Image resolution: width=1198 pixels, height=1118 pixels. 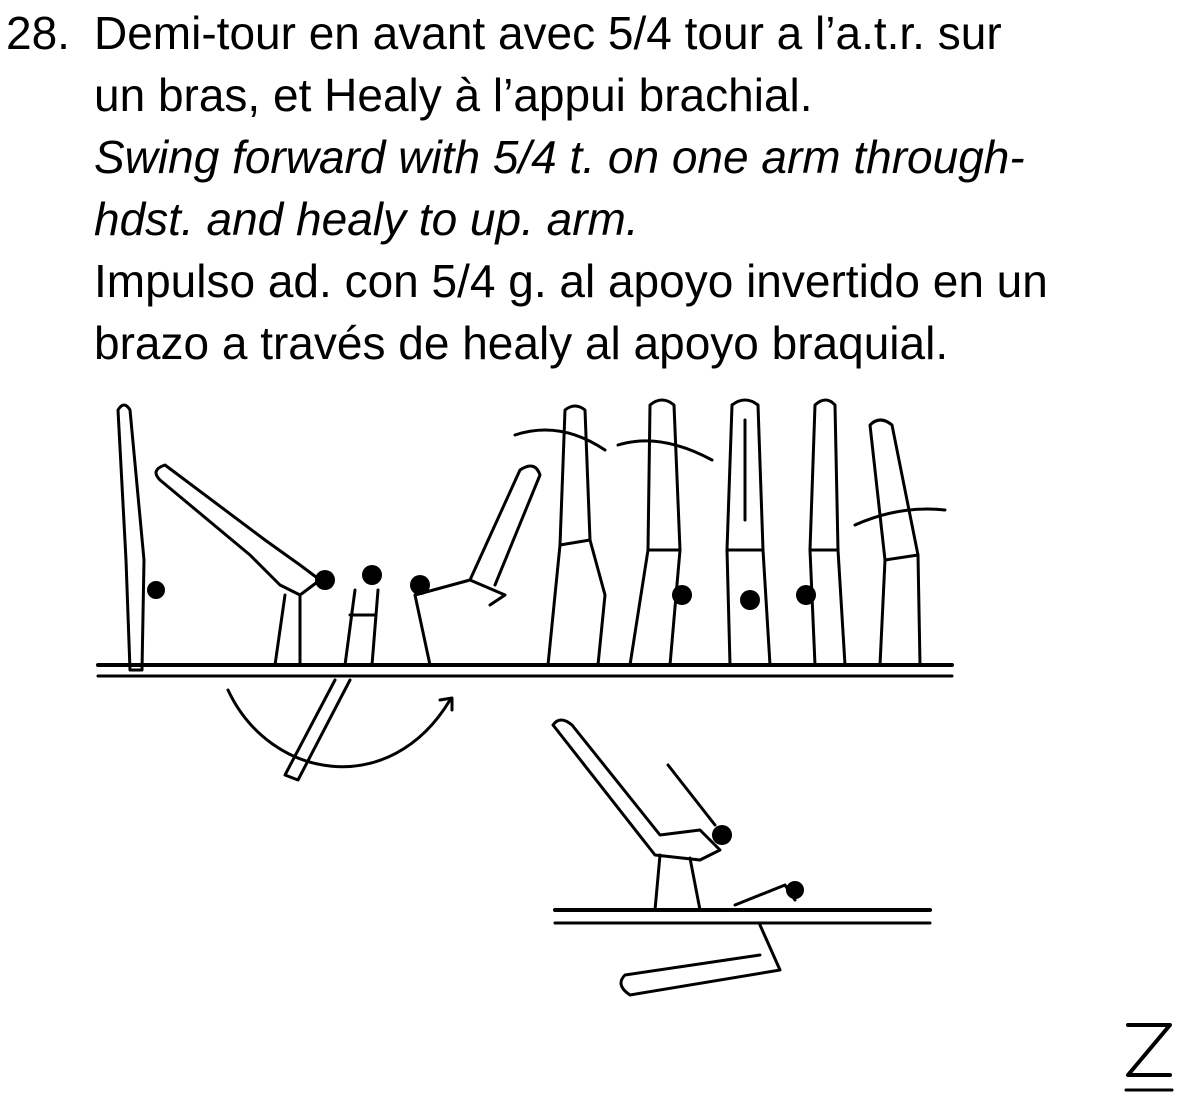 What do you see at coordinates (366, 219) in the screenshot?
I see `english-line-2: hdst. and healy to up. arm.` at bounding box center [366, 219].